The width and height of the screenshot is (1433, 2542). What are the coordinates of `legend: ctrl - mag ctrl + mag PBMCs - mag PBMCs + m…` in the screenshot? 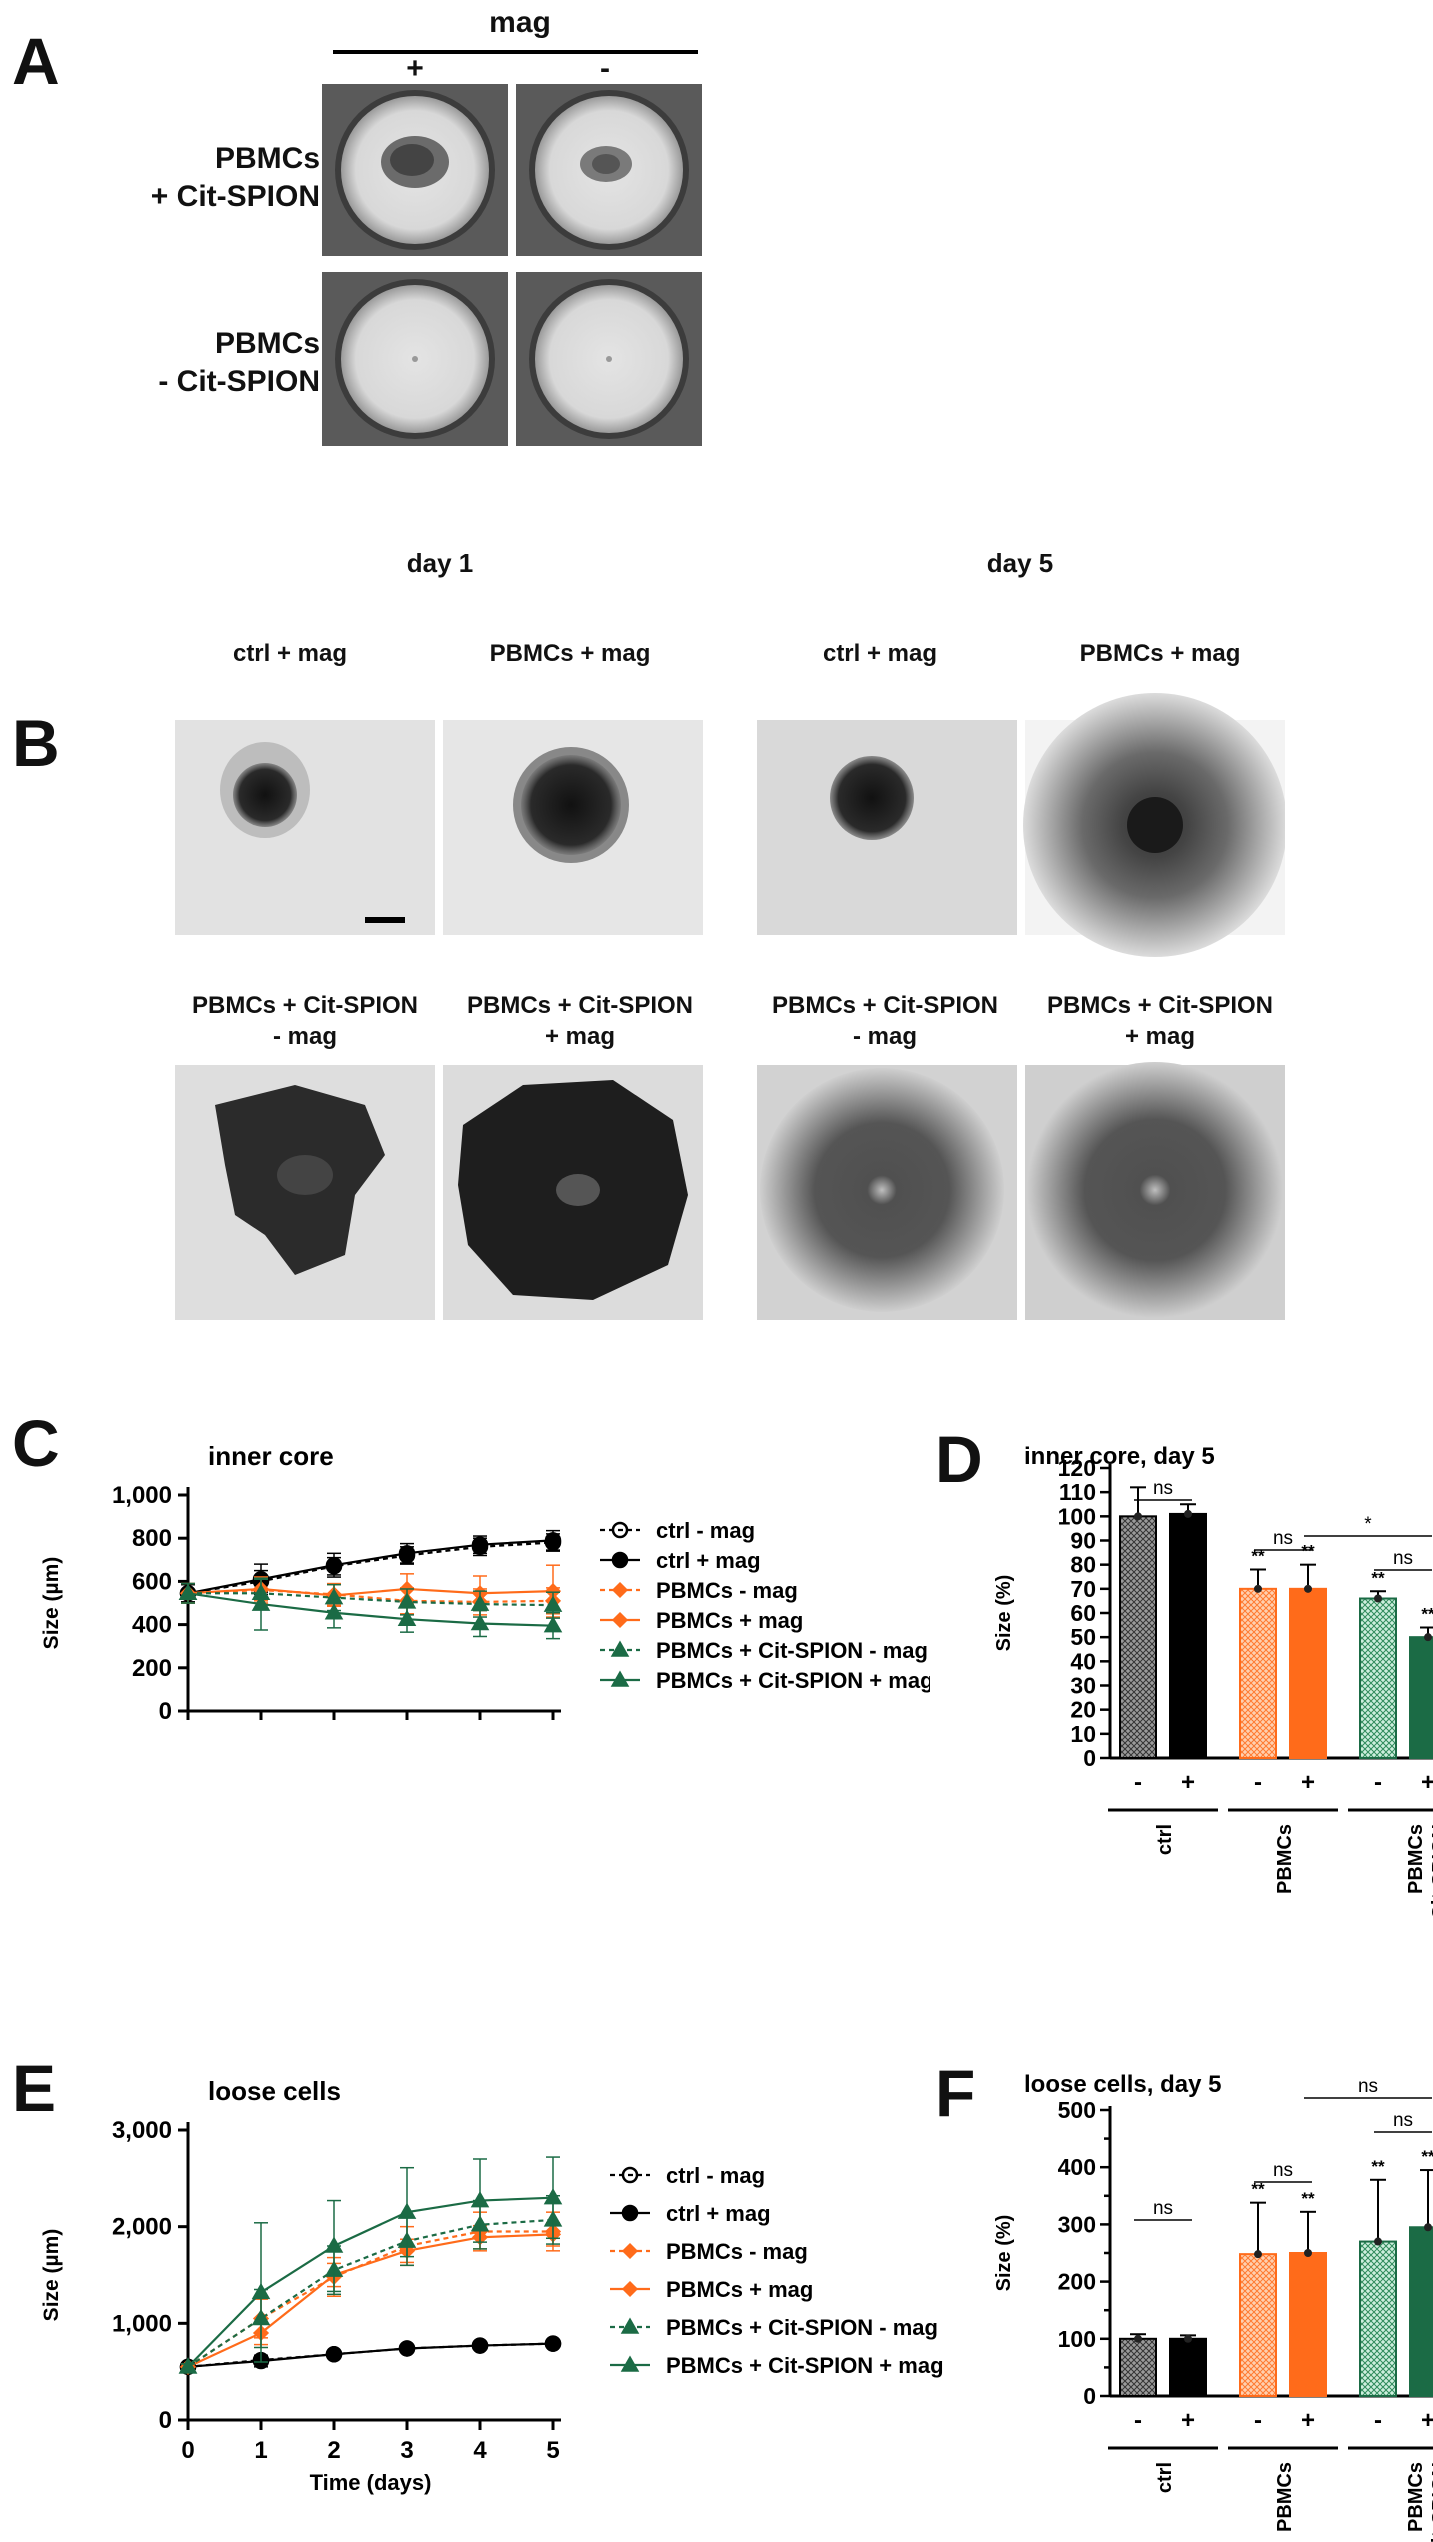 It's located at (777, 2270).